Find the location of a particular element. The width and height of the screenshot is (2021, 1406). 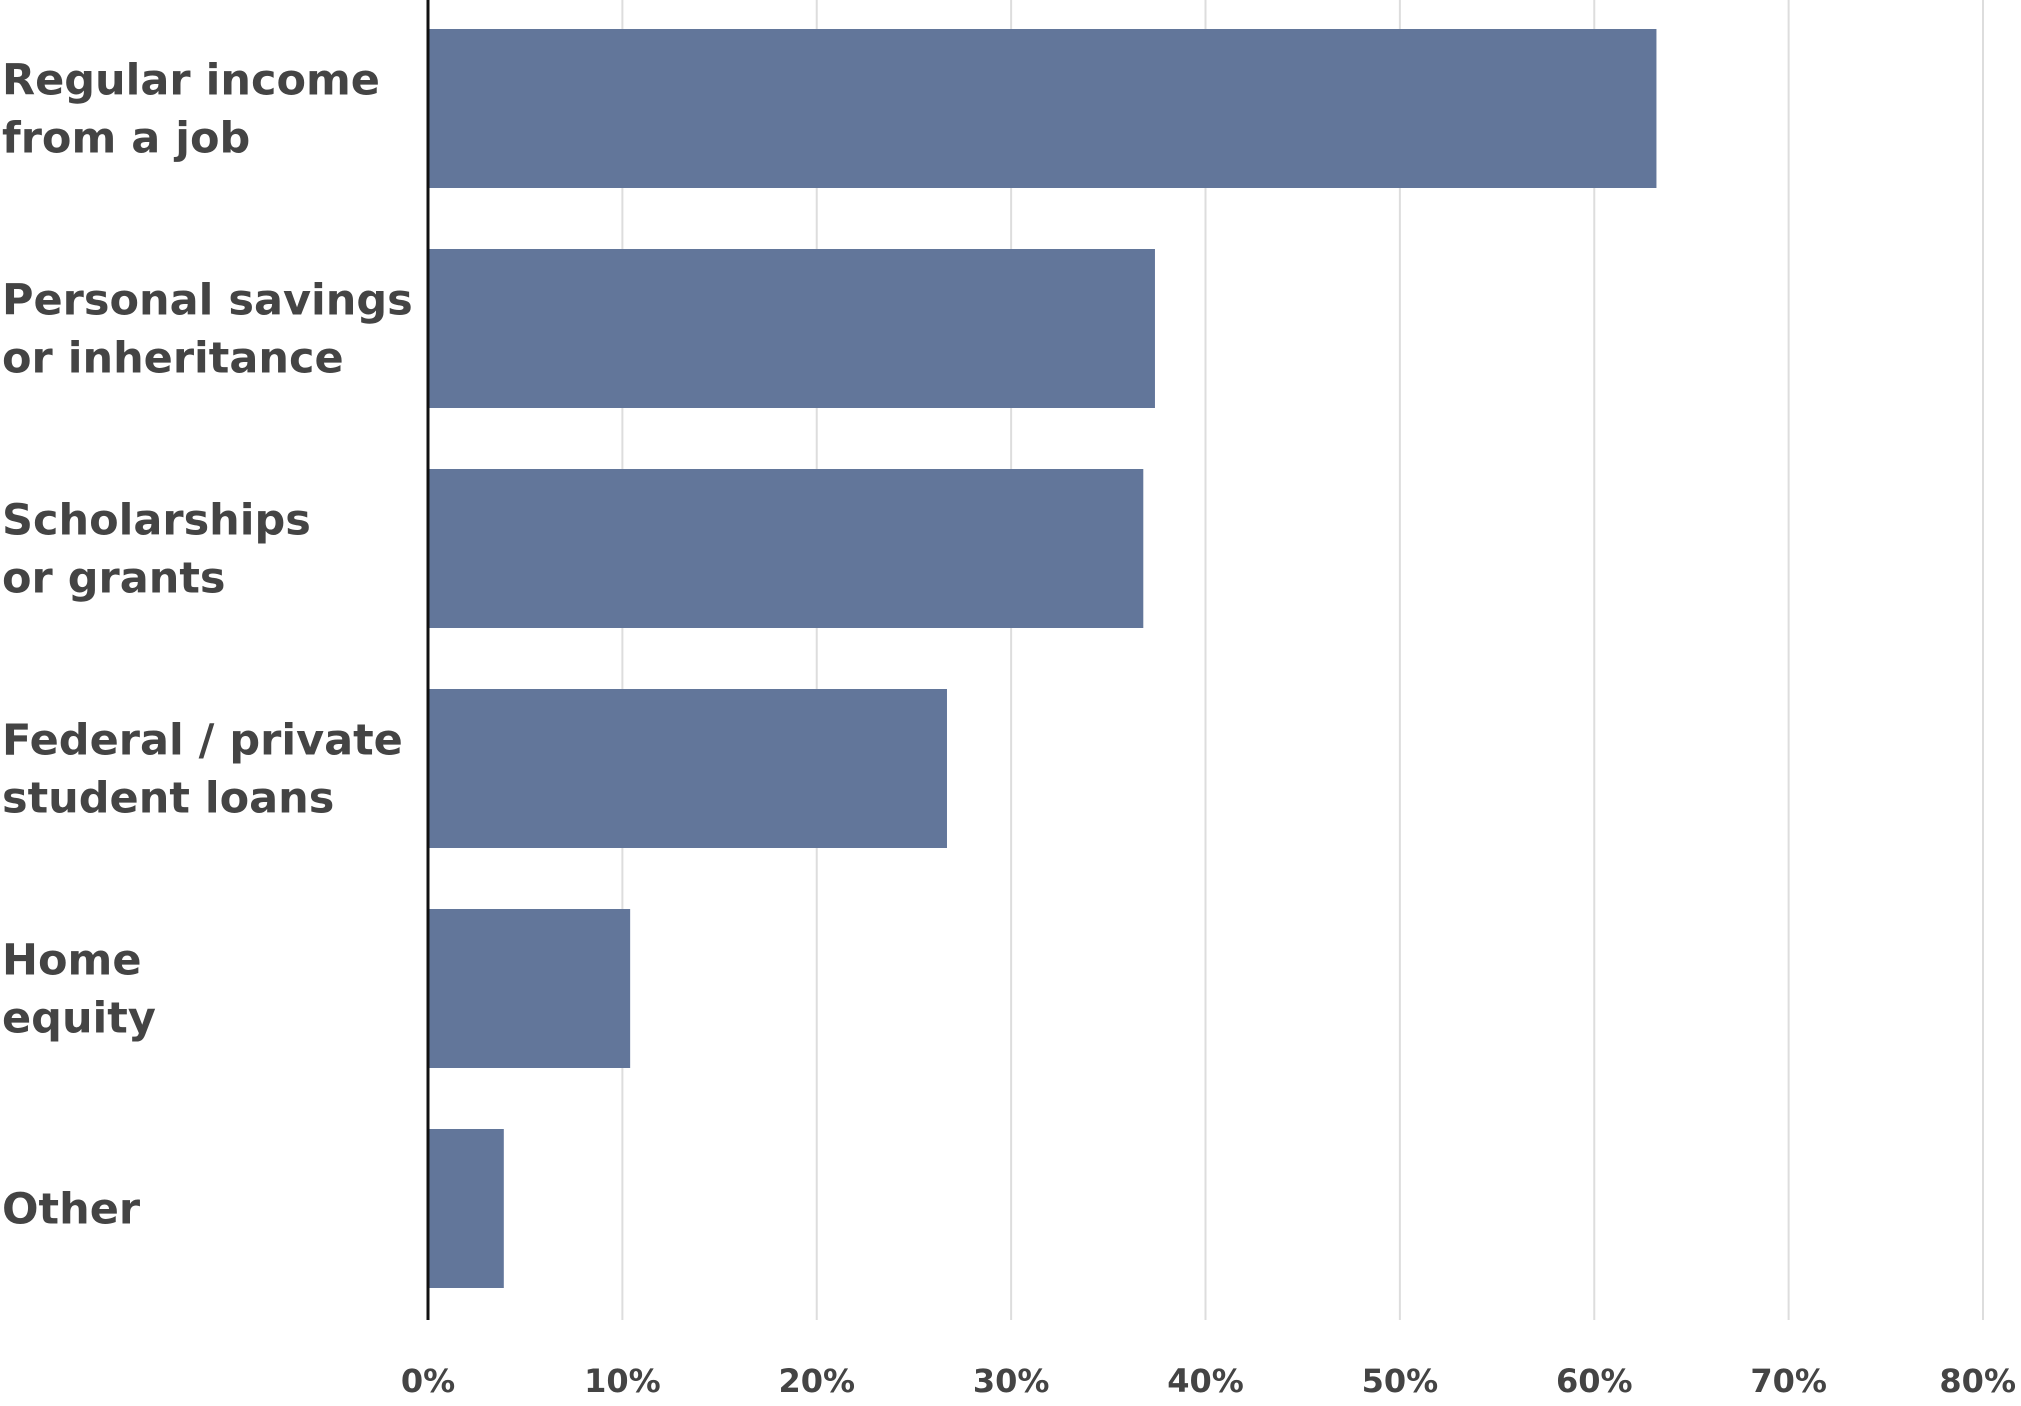

category-label: Scholarships or grants is located at coordinates (156, 550).